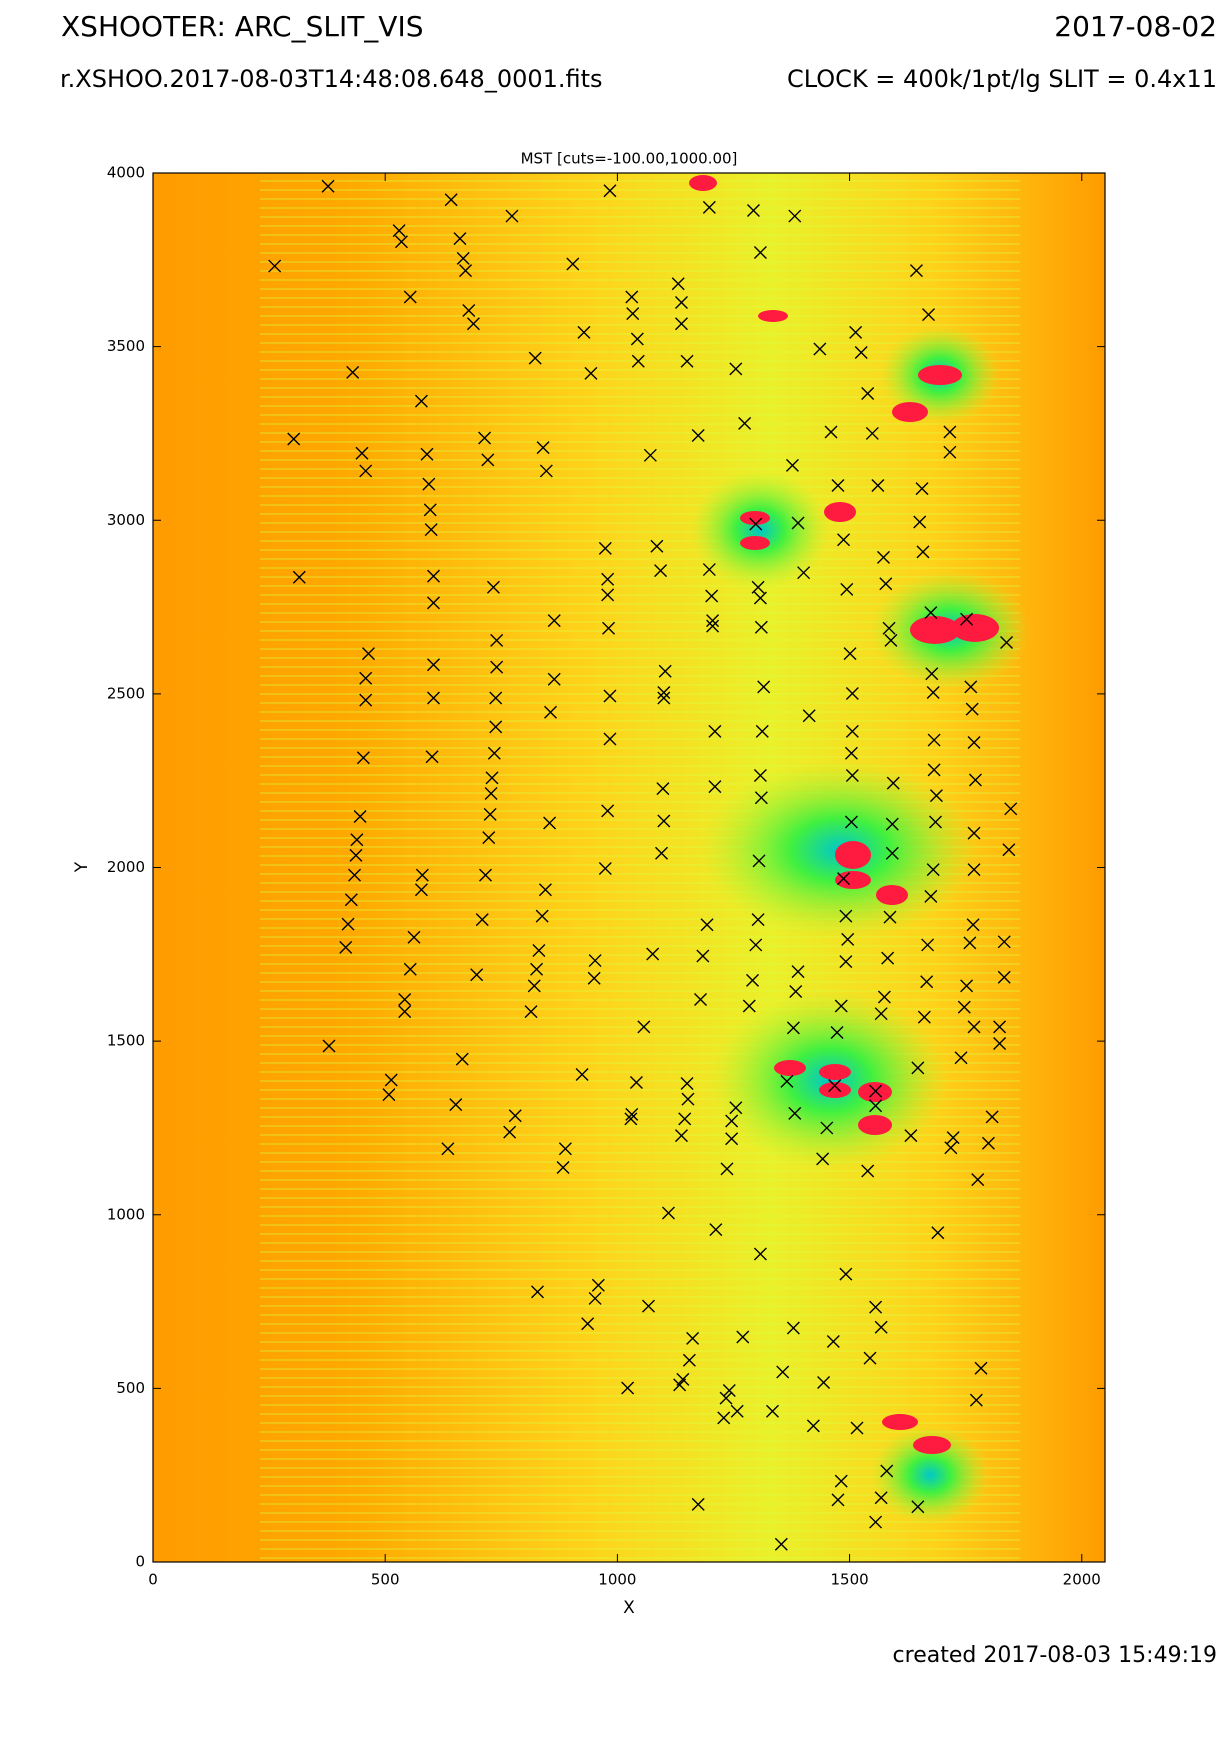 The image size is (1230, 1744). Describe the element at coordinates (1135, 26) in the screenshot. I see `date: 2017-08-02` at that location.